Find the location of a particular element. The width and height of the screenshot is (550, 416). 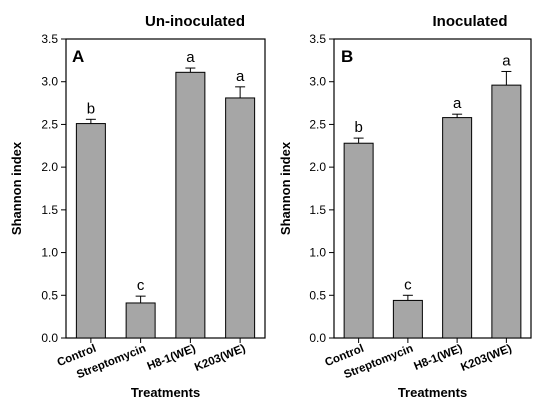

chart-title: Un-inoculated is located at coordinates (195, 21).